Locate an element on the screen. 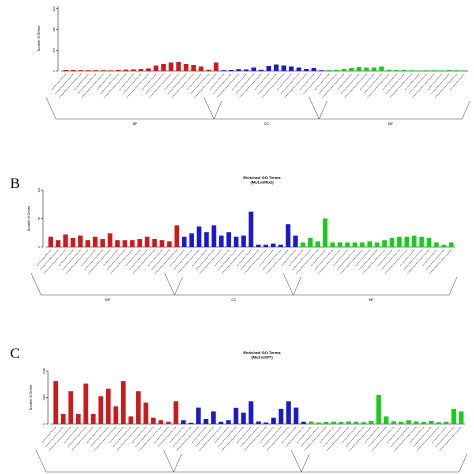 Image resolution: width=474 pixels, height=474 pixels. y-tick-label: 1050 is located at coordinates (44, 397).